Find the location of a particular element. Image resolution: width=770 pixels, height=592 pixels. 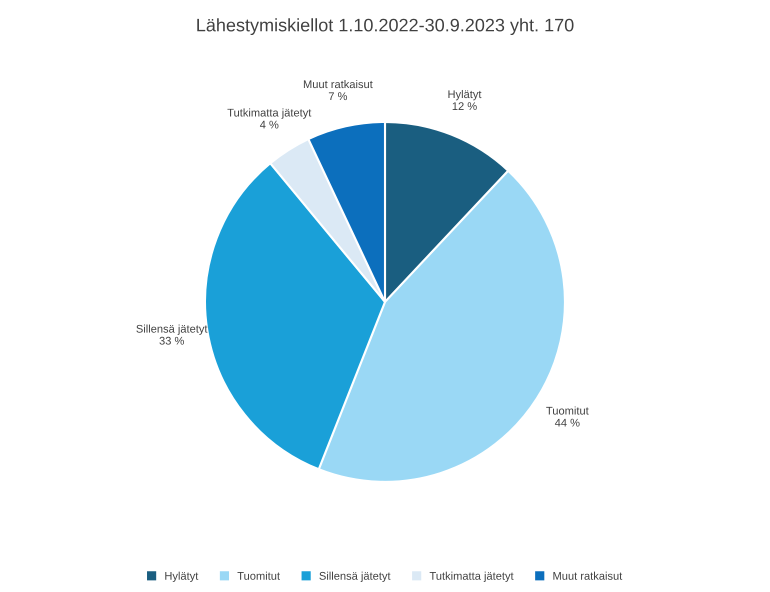

legend-label: Hylätyt is located at coordinates (181, 577).